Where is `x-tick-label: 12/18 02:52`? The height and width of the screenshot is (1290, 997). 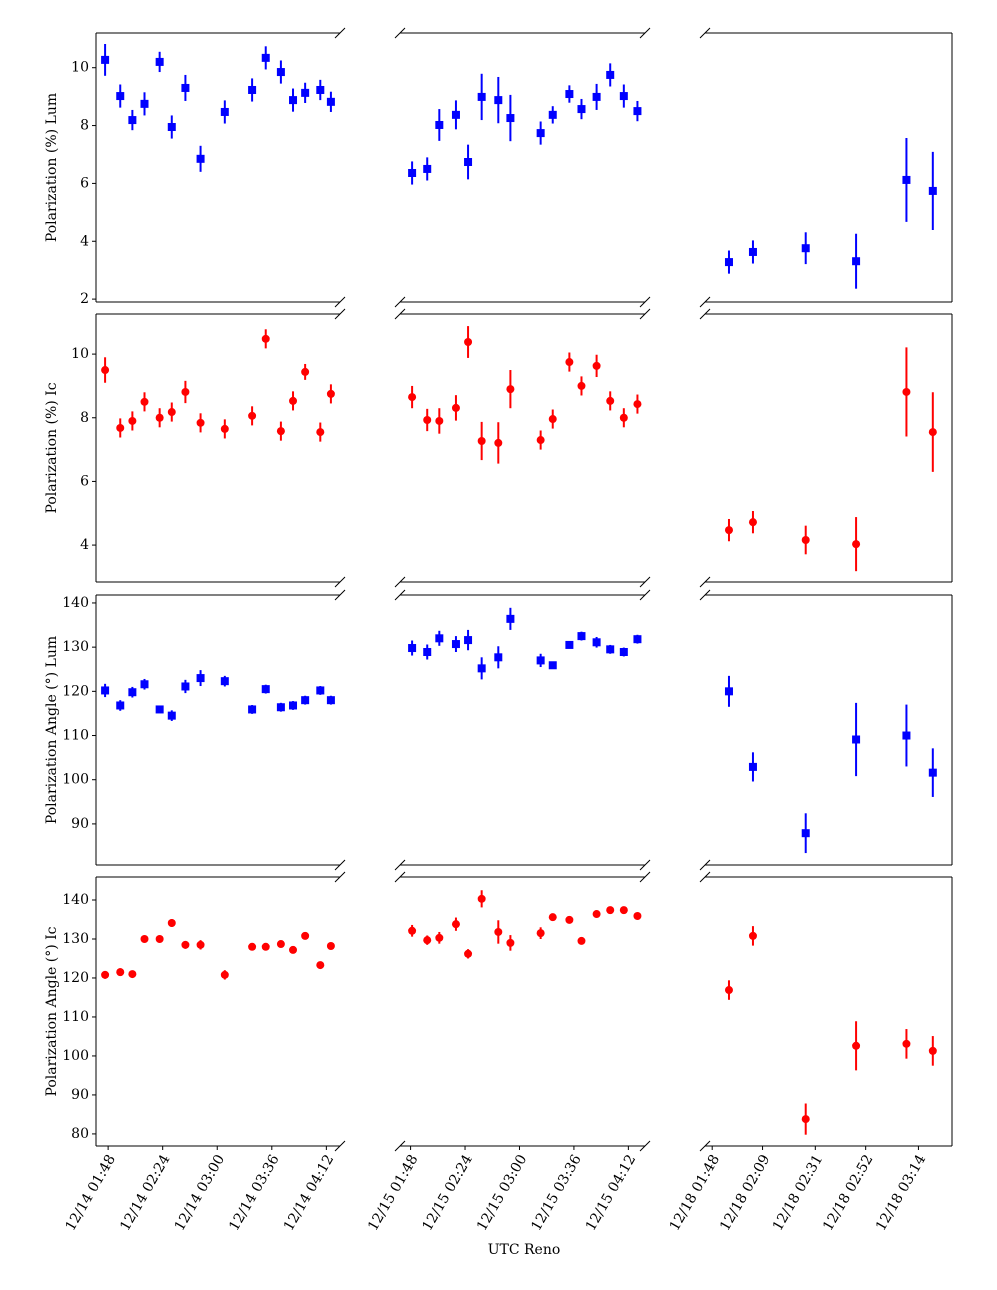
x-tick-label: 12/18 02:52 is located at coordinates (848, 1193).